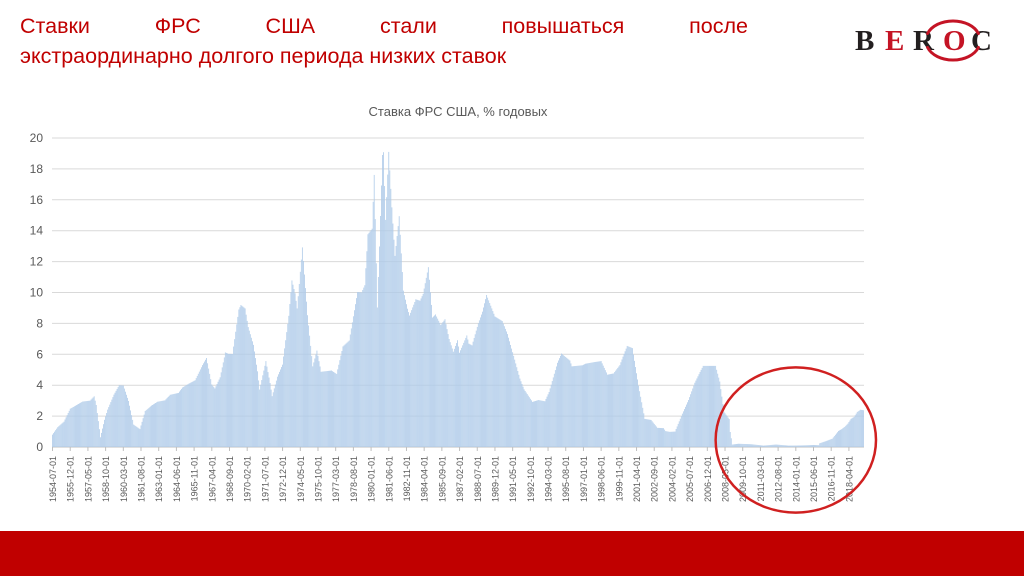 This screenshot has height=576, width=1024. What do you see at coordinates (442, 479) in the screenshot?
I see `svg-text: 1985-09-01` at bounding box center [442, 479].